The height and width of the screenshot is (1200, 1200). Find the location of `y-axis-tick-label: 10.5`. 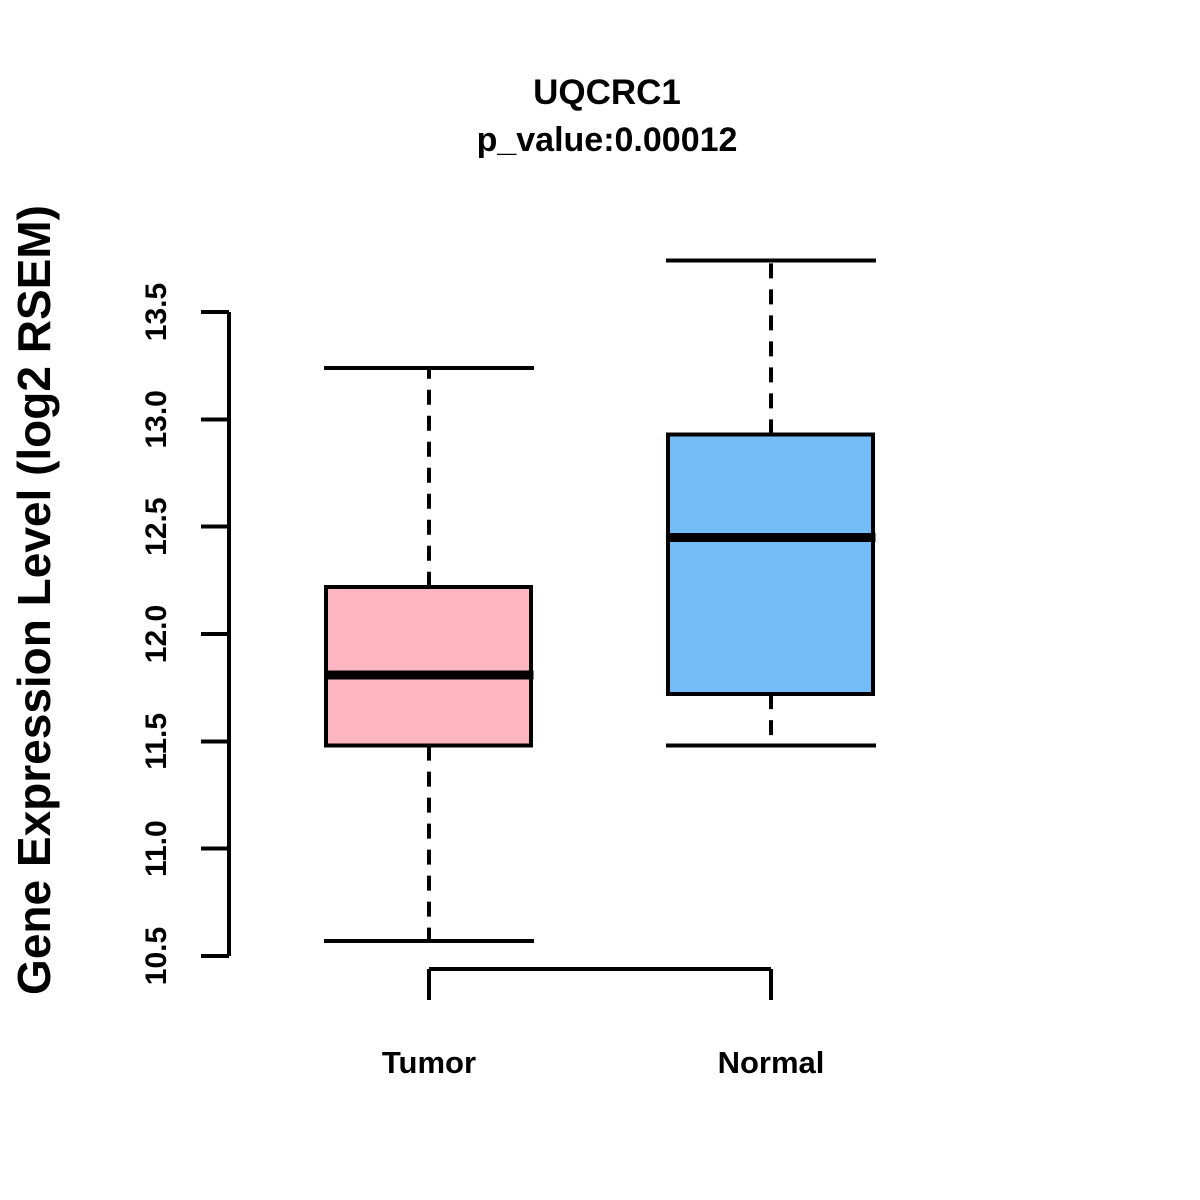

y-axis-tick-label: 10.5 is located at coordinates (156, 956).